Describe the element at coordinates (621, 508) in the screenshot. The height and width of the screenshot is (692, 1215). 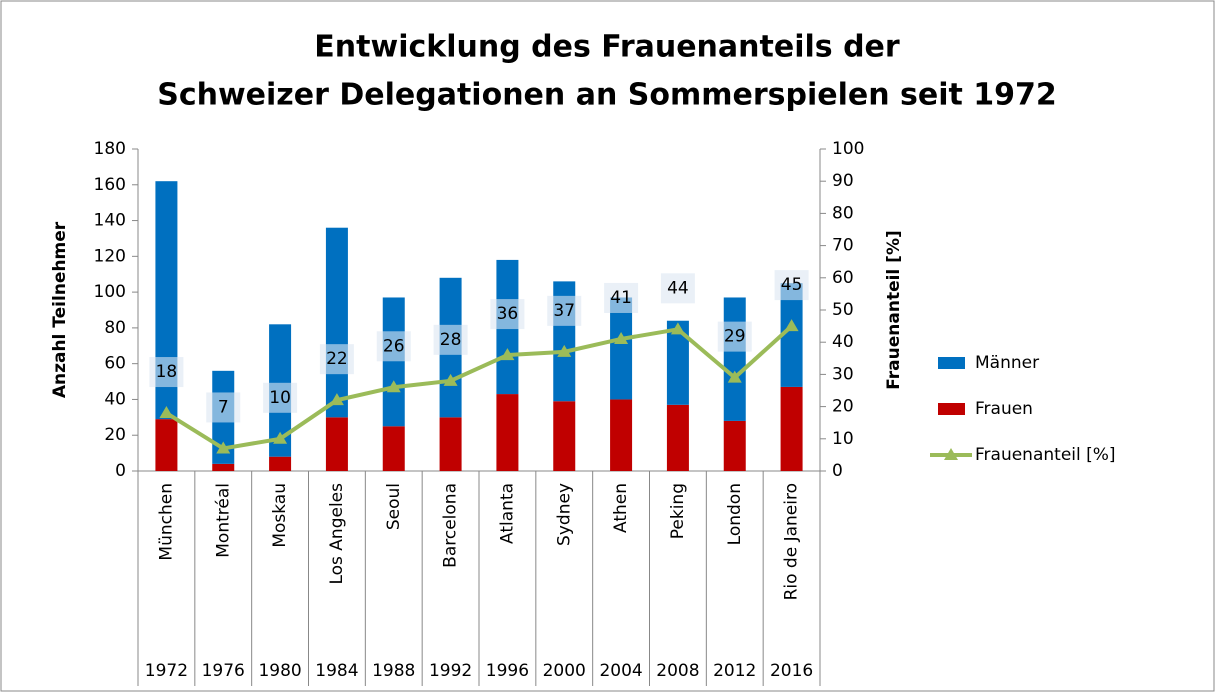
I see `x-tick-label: Athen` at that location.